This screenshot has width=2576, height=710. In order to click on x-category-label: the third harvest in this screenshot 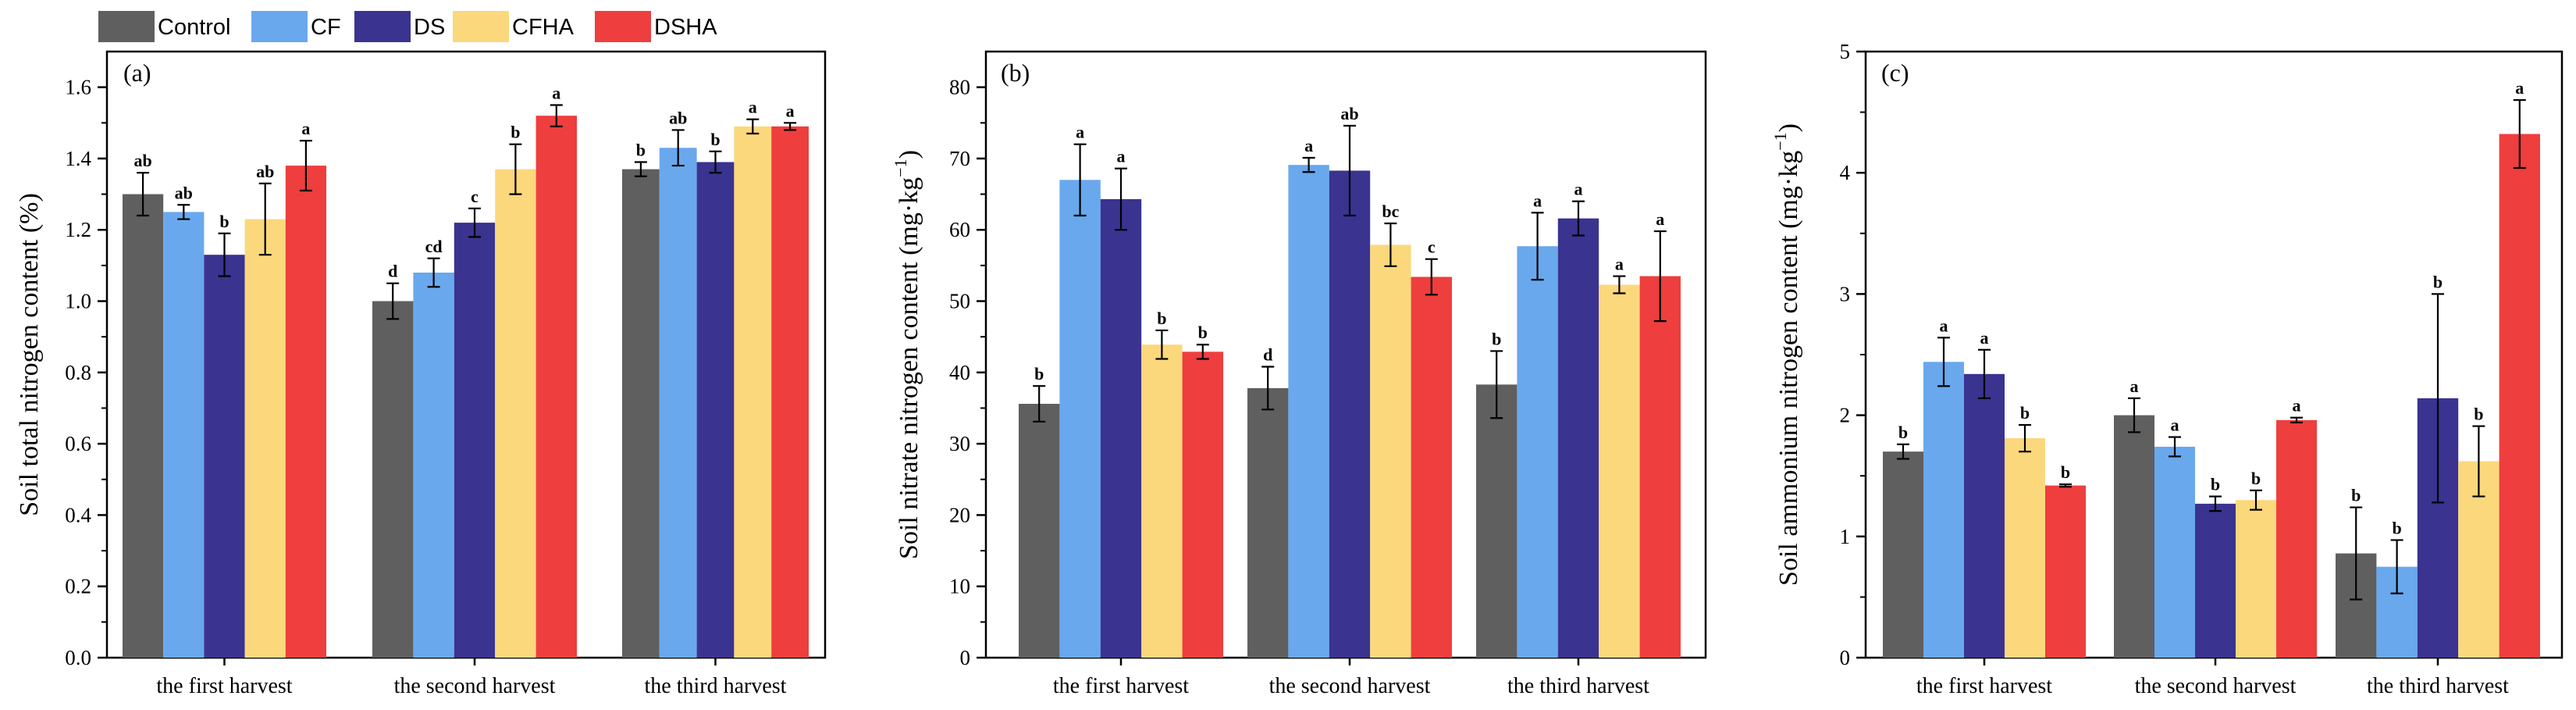, I will do `click(1578, 686)`.